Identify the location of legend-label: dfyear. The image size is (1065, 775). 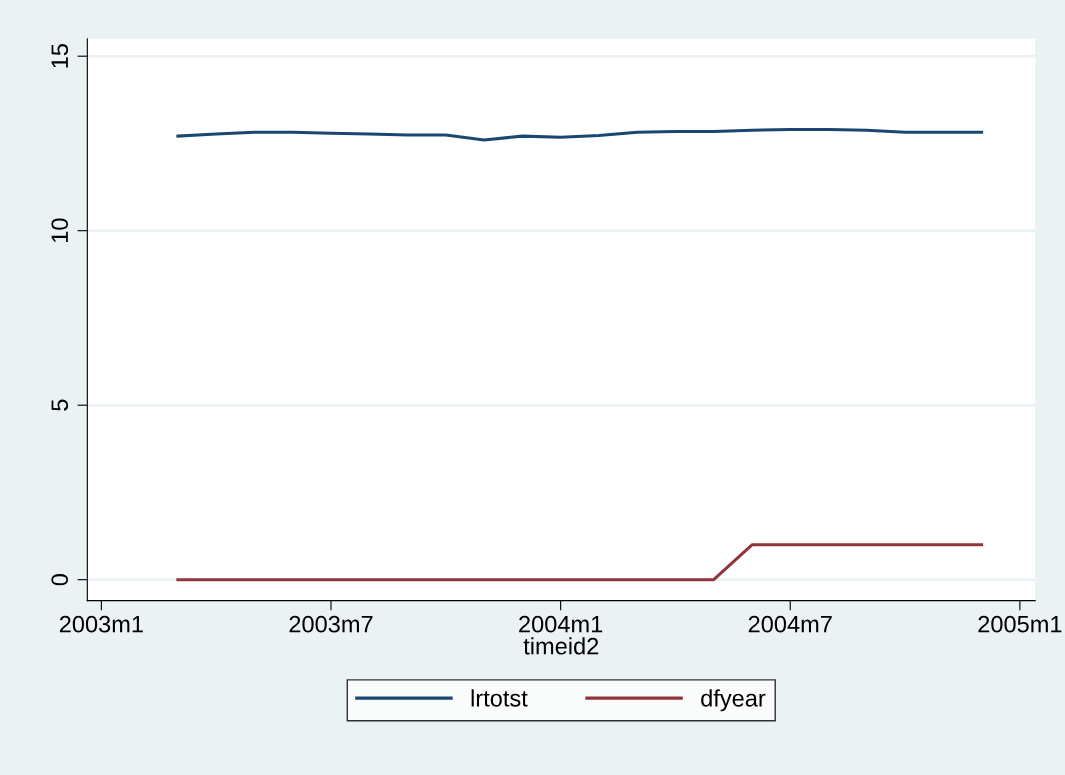
(733, 700).